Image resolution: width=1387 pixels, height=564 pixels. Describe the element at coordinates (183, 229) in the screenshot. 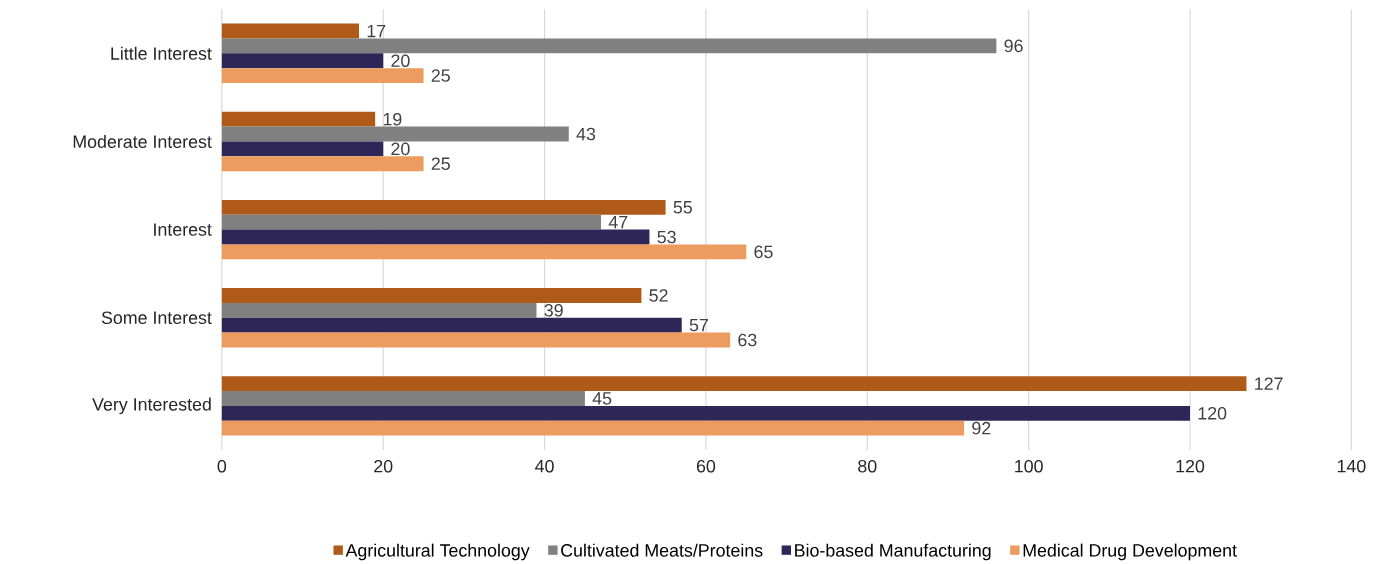

I see `y-tick-label: Interest` at that location.